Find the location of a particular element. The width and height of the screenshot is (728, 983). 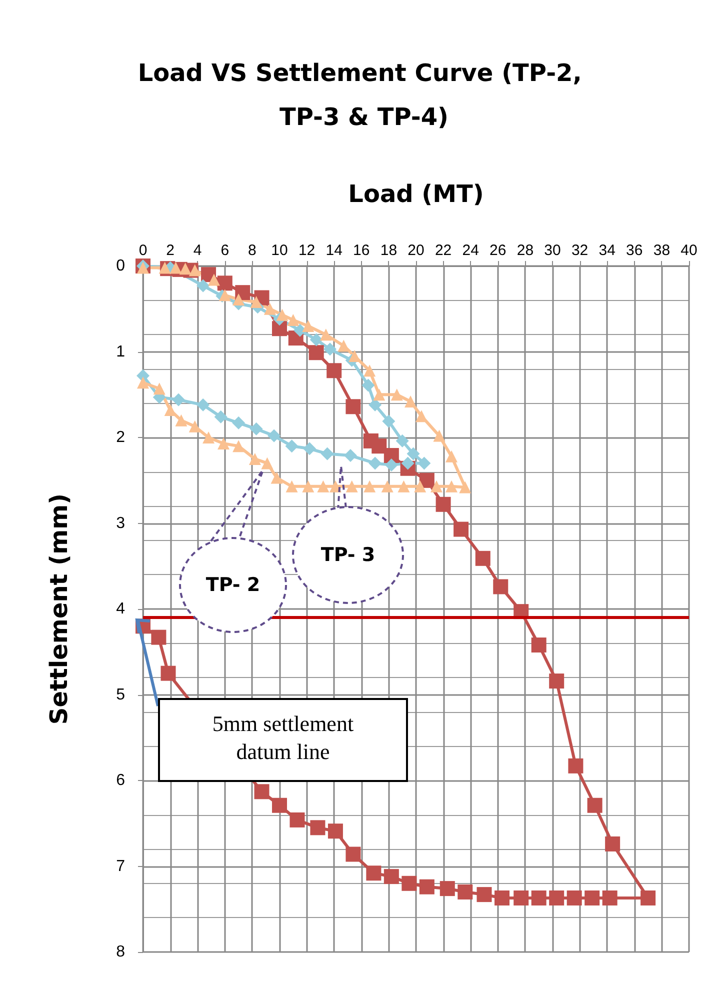

x-tick-label: 38 is located at coordinates (661, 250).